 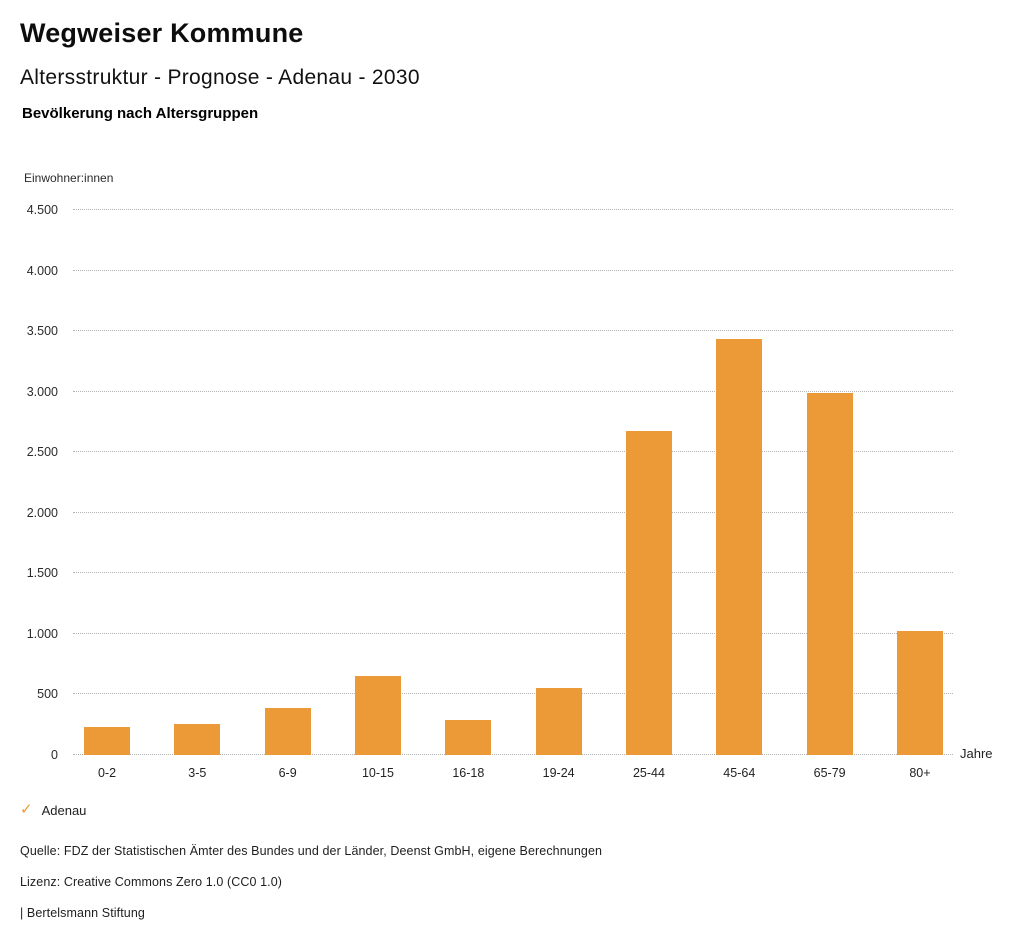 I want to click on x-tick-65-79: 65-79, so click(x=829, y=773).